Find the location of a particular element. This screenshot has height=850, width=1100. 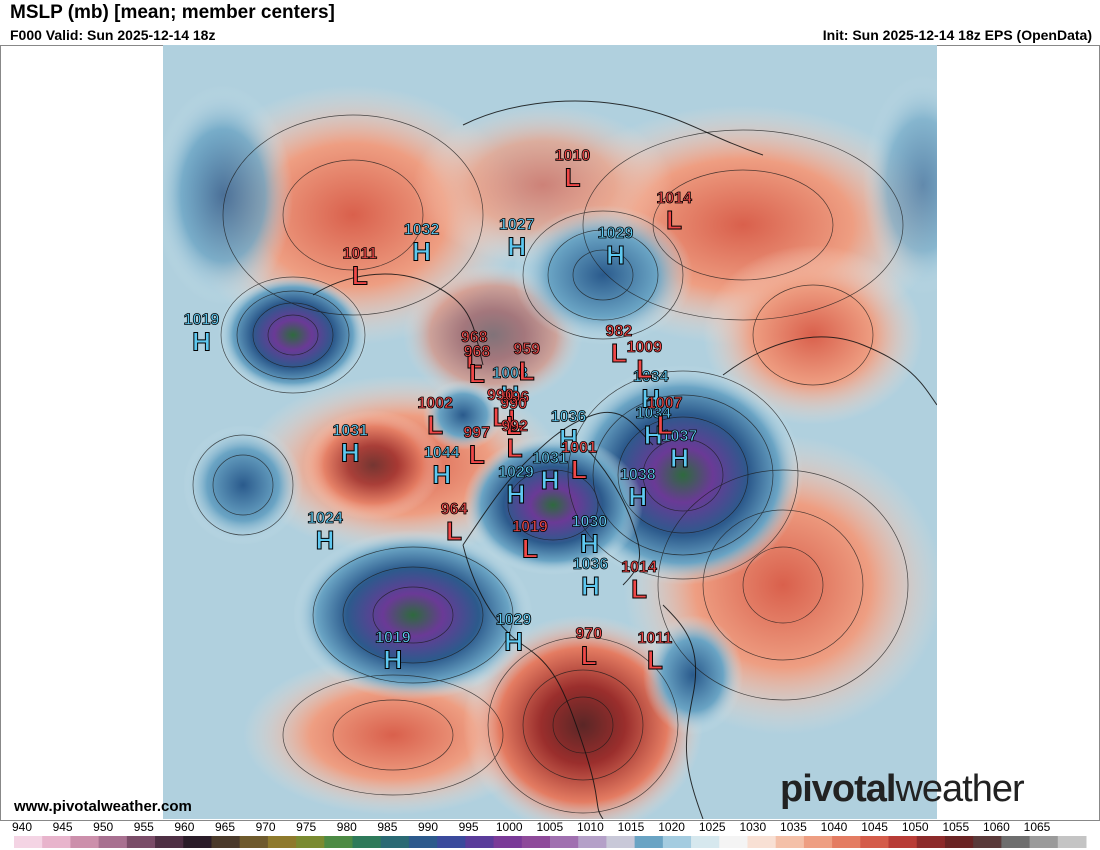

colorbar-tick-label: 1055 is located at coordinates (955, 827).